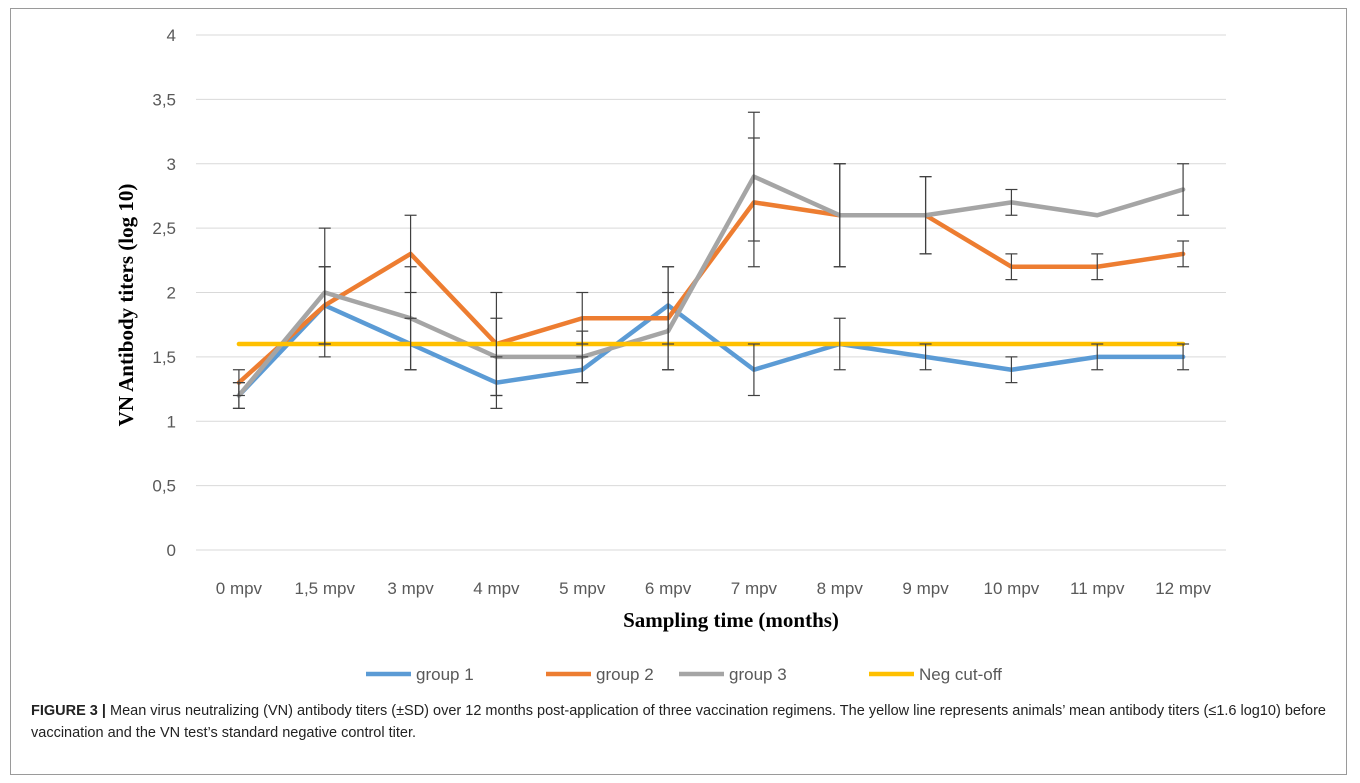 The width and height of the screenshot is (1360, 783). I want to click on legend-label: group 1, so click(445, 674).